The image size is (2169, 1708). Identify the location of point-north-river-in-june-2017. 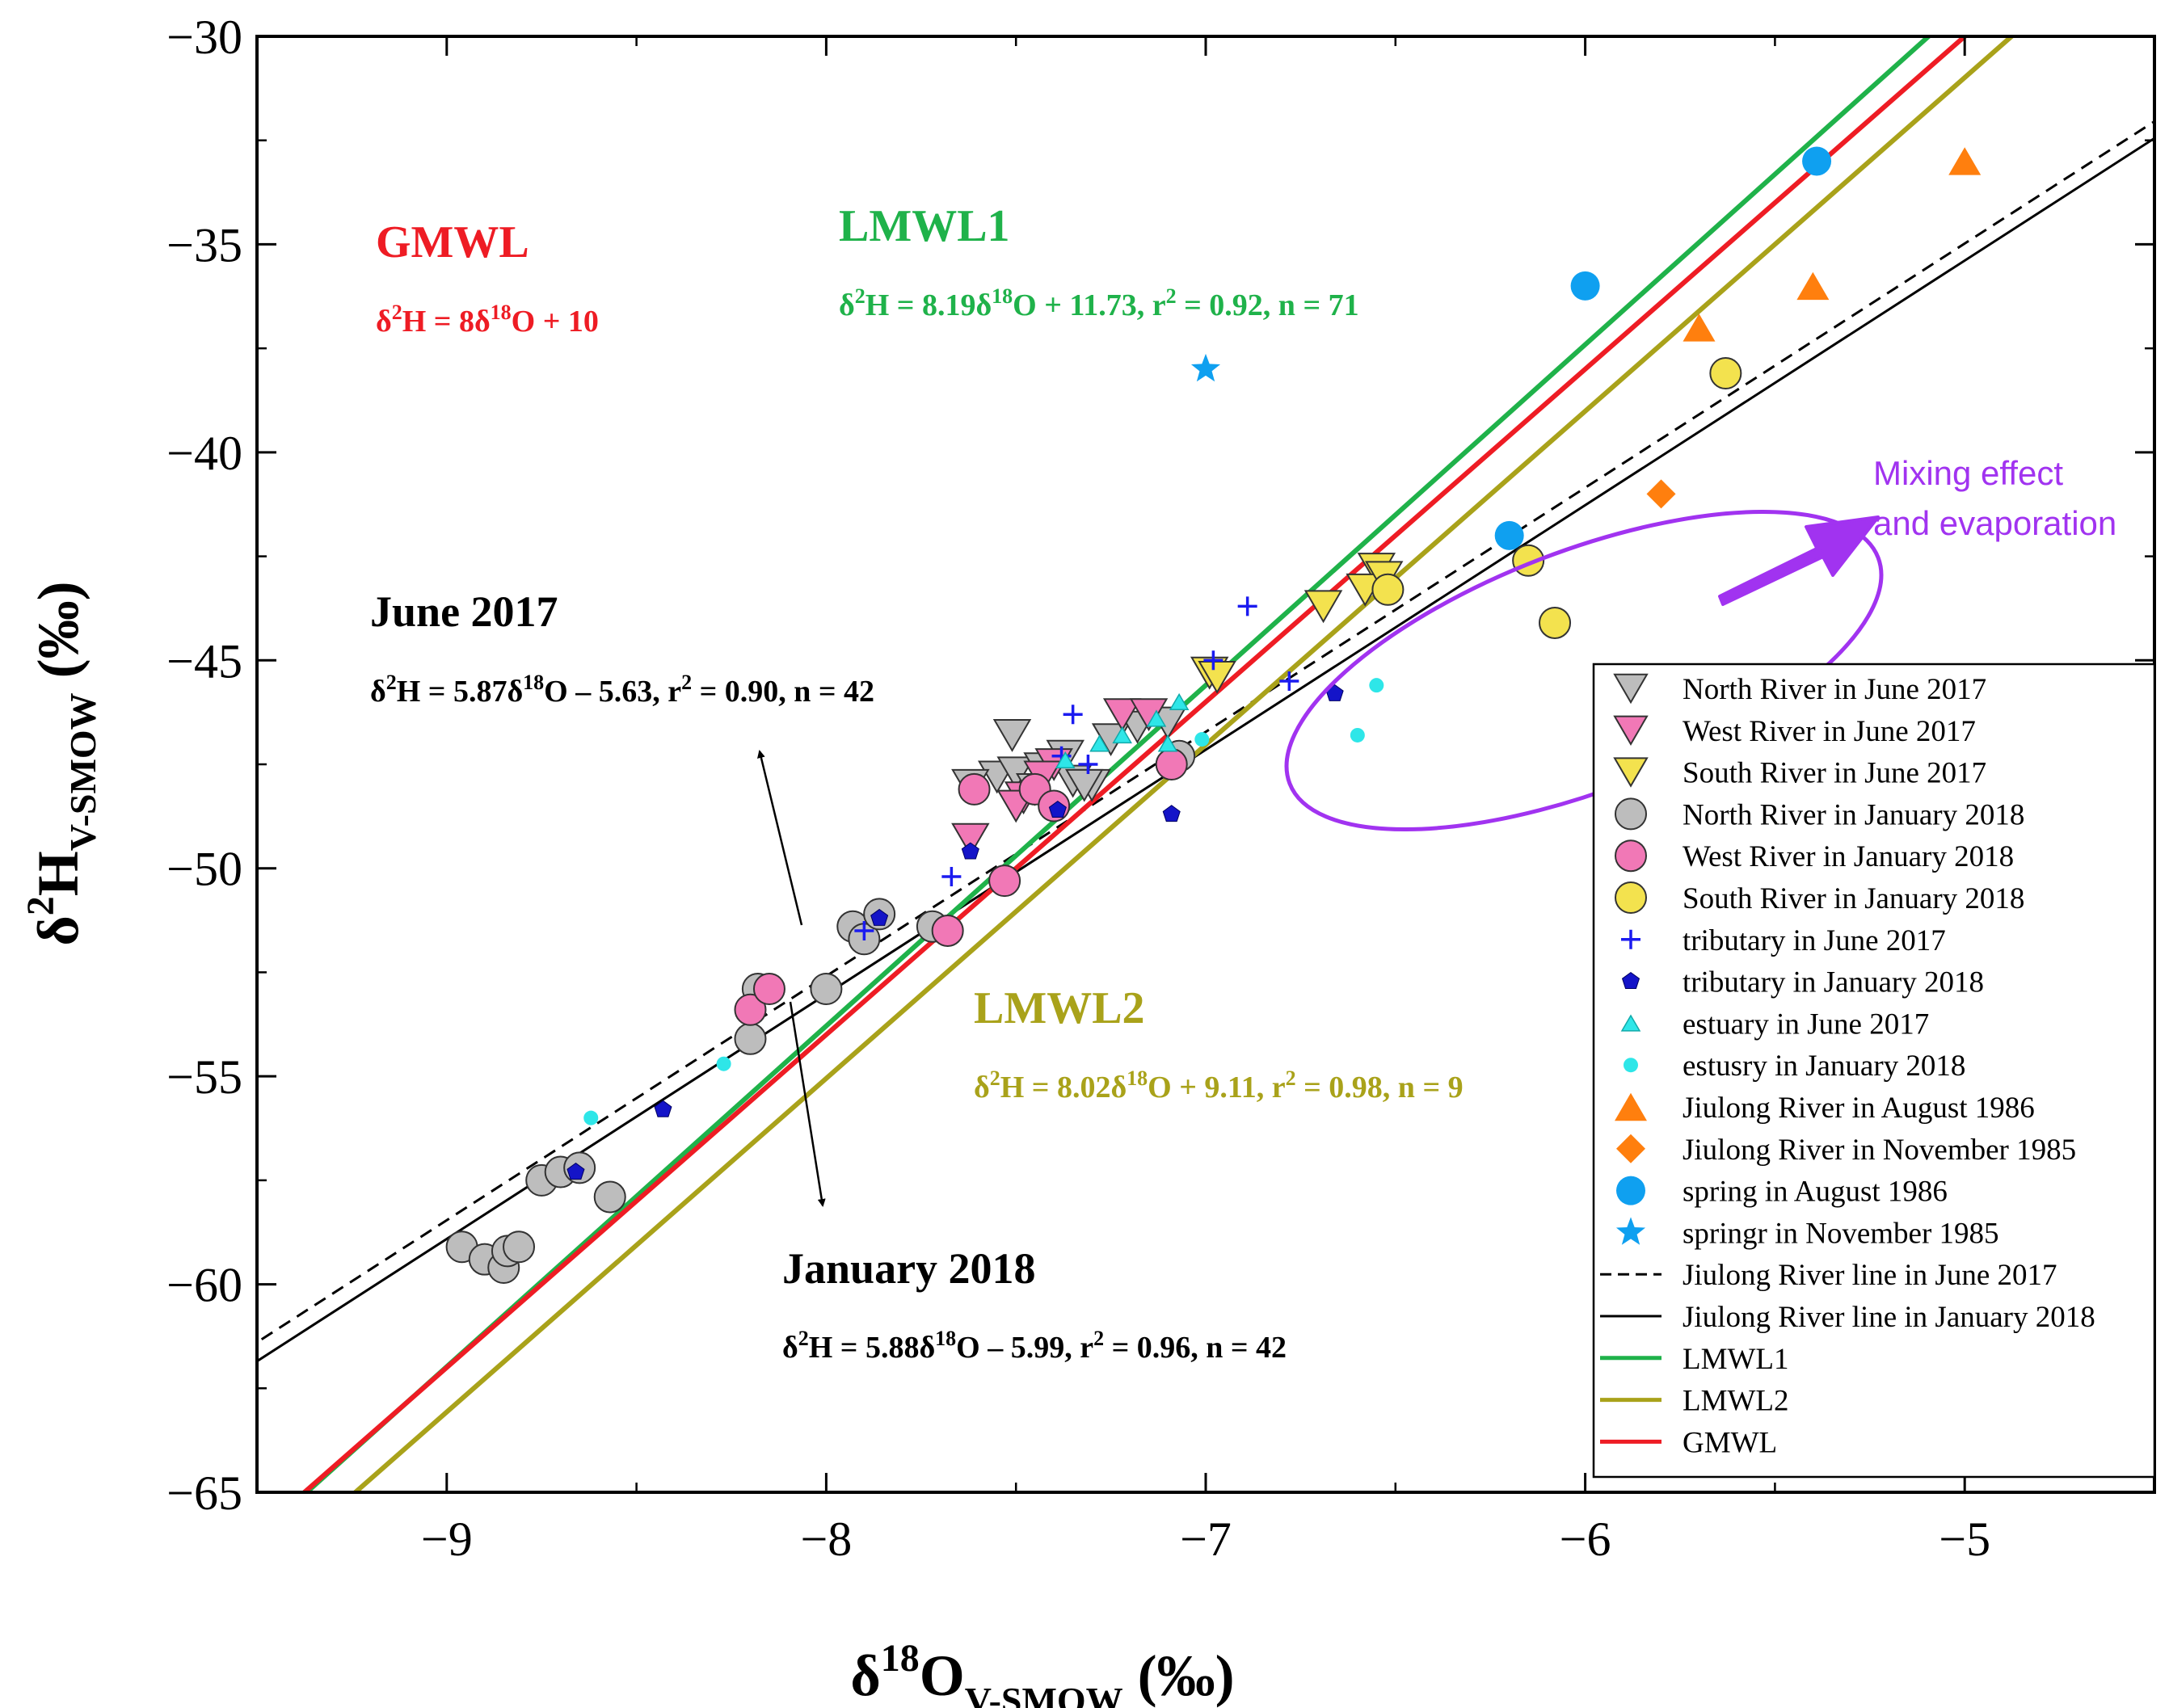
(1084, 785).